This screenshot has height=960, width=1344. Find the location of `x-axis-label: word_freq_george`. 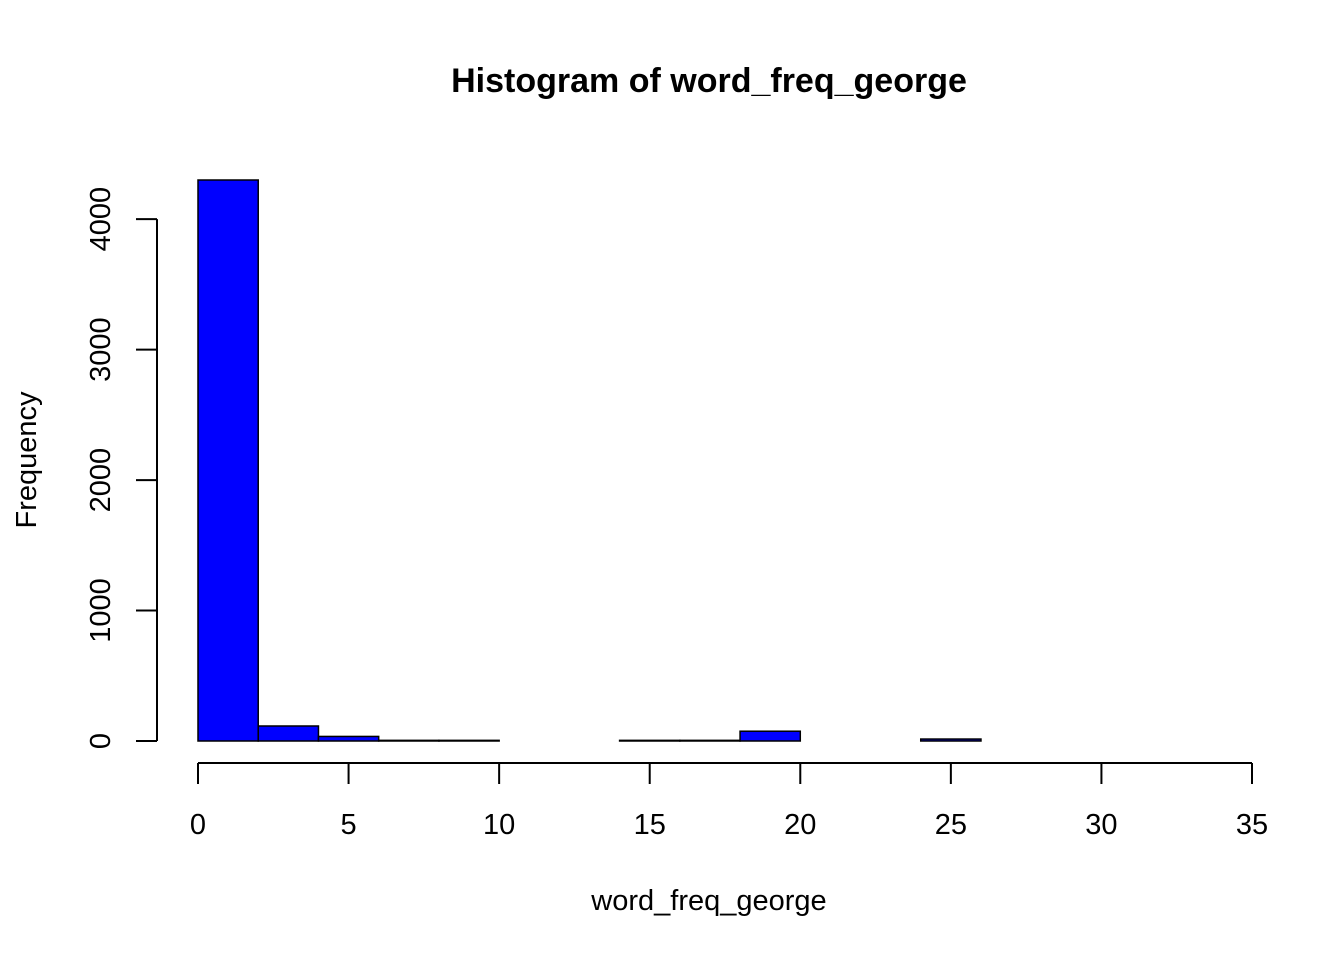

x-axis-label: word_freq_george is located at coordinates (708, 901).